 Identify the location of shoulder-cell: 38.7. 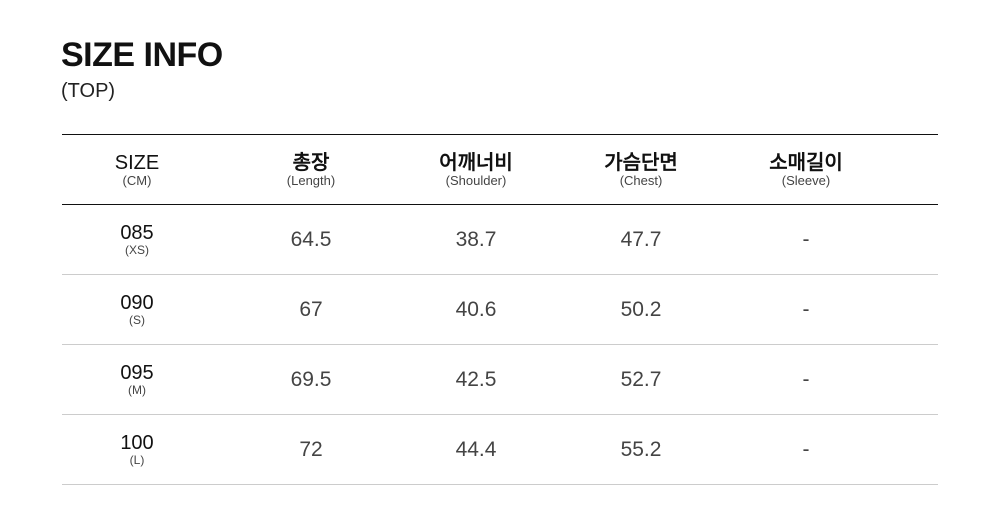
(476, 239).